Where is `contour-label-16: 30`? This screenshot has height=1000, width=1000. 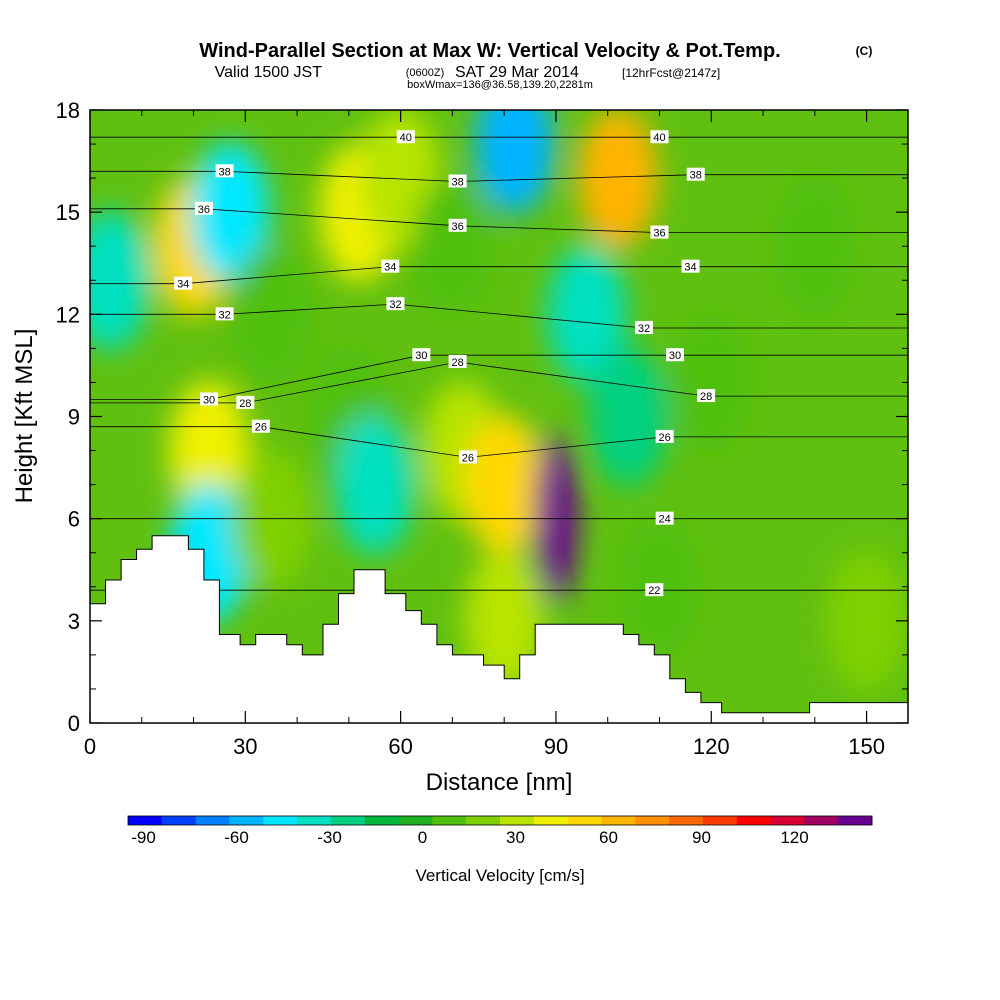 contour-label-16: 30 is located at coordinates (675, 355).